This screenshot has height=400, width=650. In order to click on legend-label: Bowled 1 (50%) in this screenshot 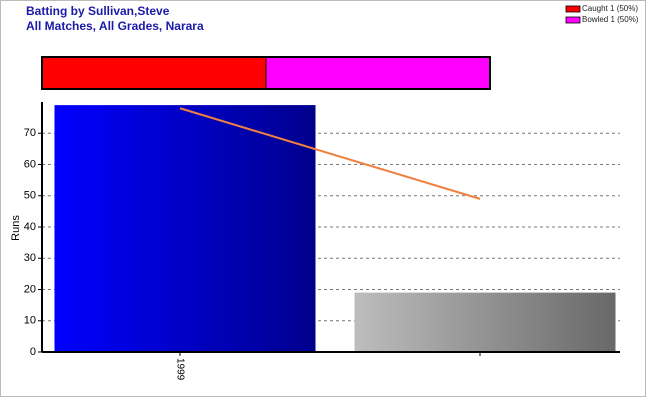, I will do `click(610, 19)`.